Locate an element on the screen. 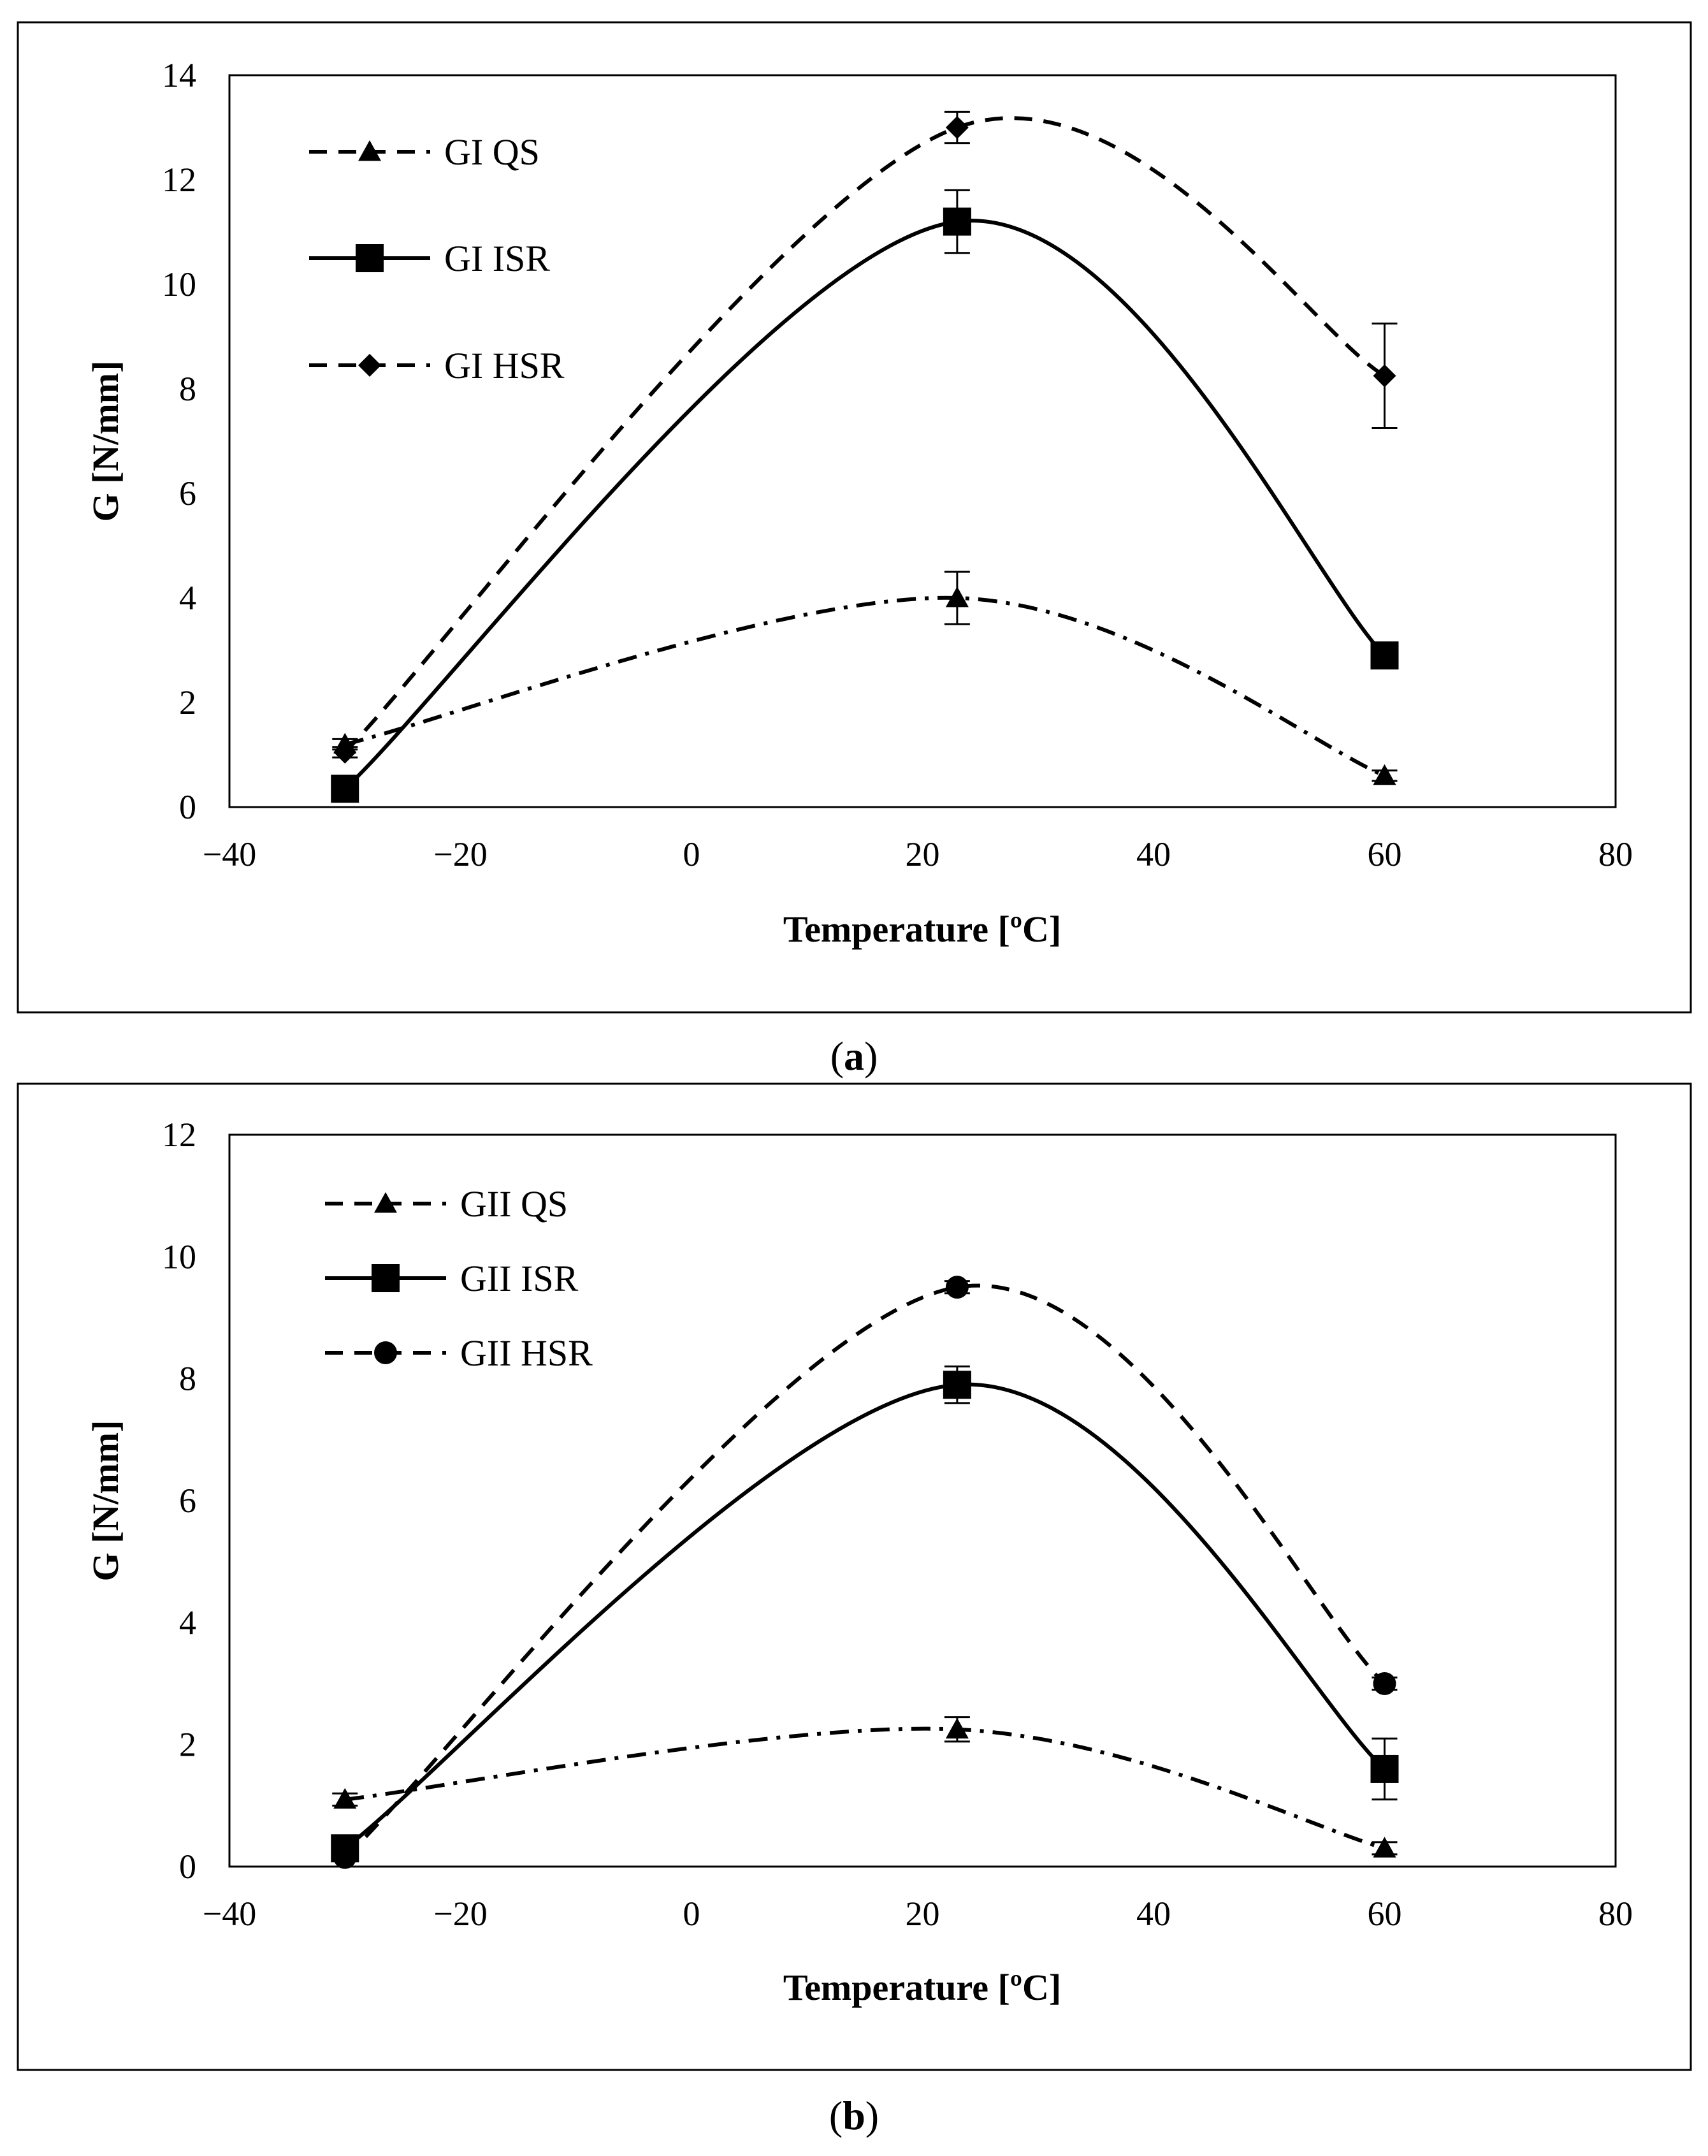 This screenshot has width=1708, height=2156. panel-b-xlabel: Temperature [ºC] is located at coordinates (922, 1988).